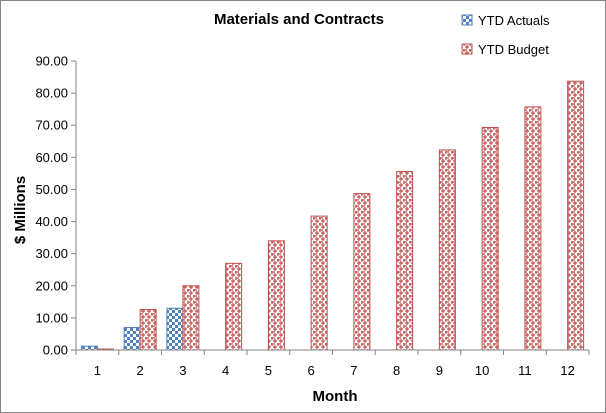  What do you see at coordinates (268, 370) in the screenshot?
I see `x-tick-label: 5` at bounding box center [268, 370].